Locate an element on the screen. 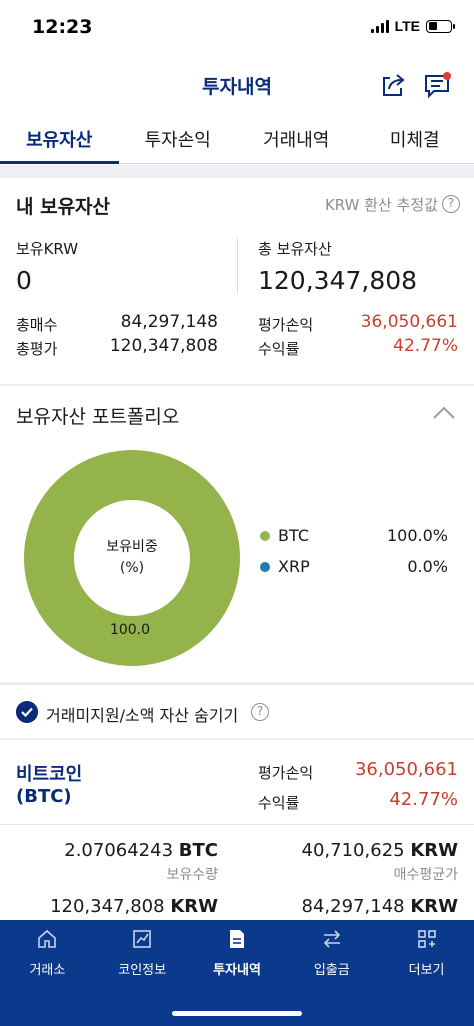  donut-center-label: 보유비중 is located at coordinates (132, 547).